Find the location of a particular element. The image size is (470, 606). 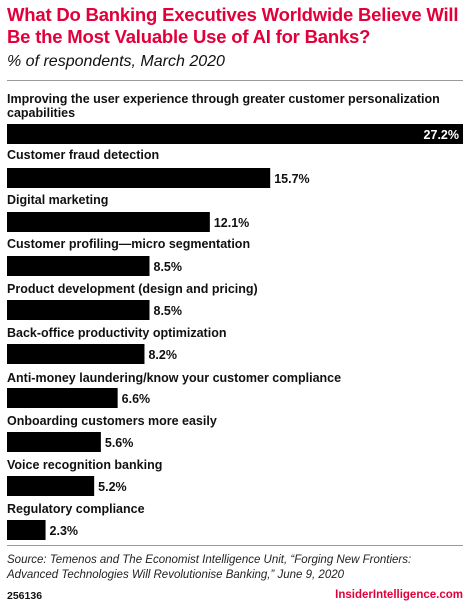

category-label: Product development (design and pricing) is located at coordinates (132, 289).